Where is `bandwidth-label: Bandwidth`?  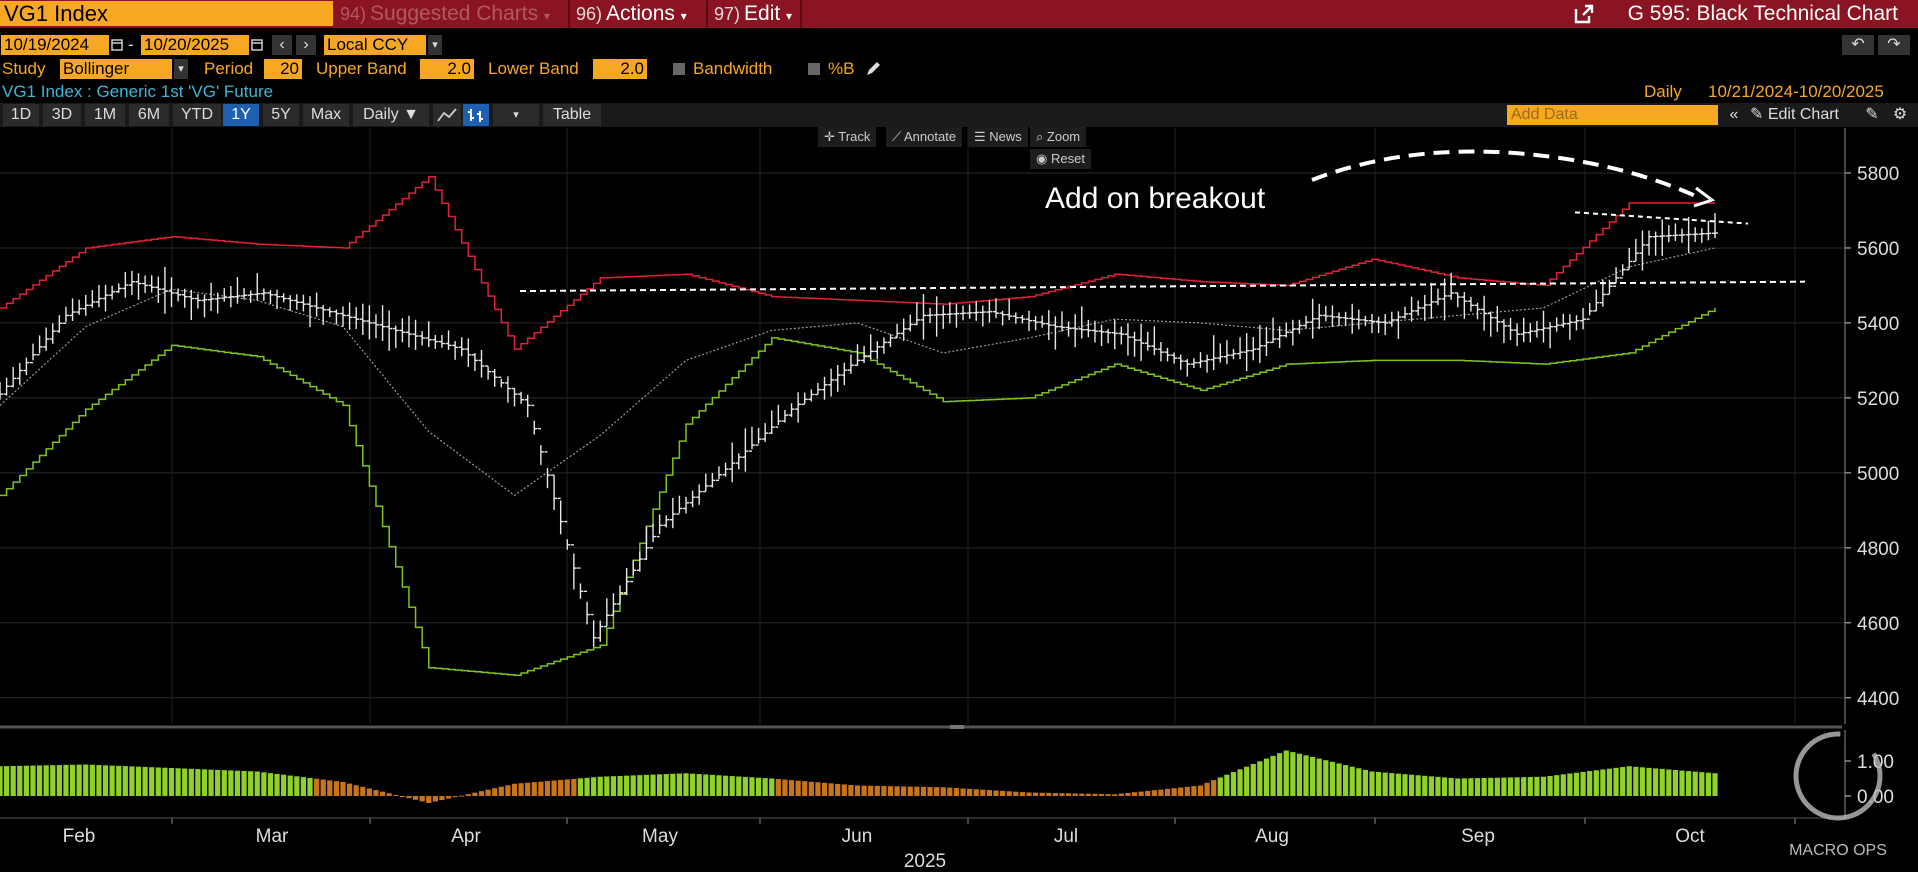
bandwidth-label: Bandwidth is located at coordinates (733, 68).